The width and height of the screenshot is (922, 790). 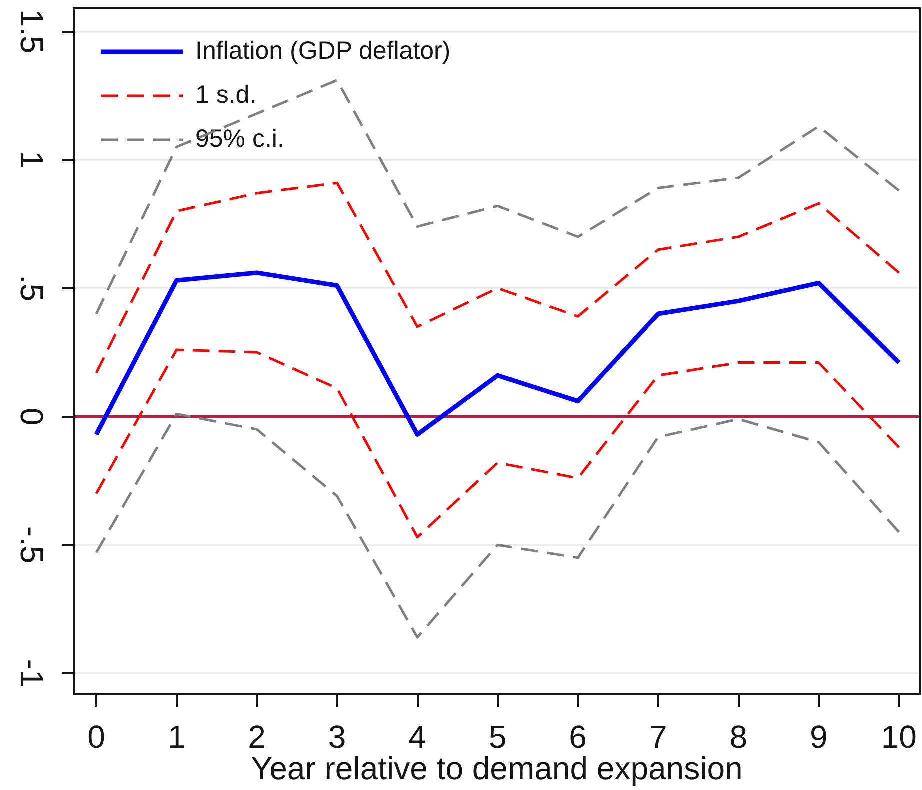 I want to click on x-tick-label: 9, so click(x=819, y=737).